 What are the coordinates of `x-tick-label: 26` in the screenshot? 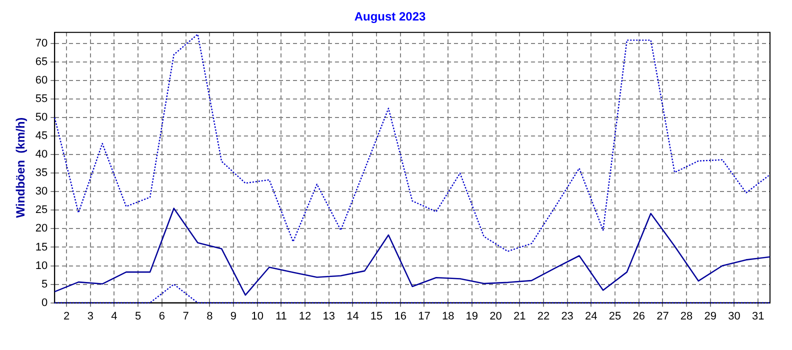 It's located at (638, 316).